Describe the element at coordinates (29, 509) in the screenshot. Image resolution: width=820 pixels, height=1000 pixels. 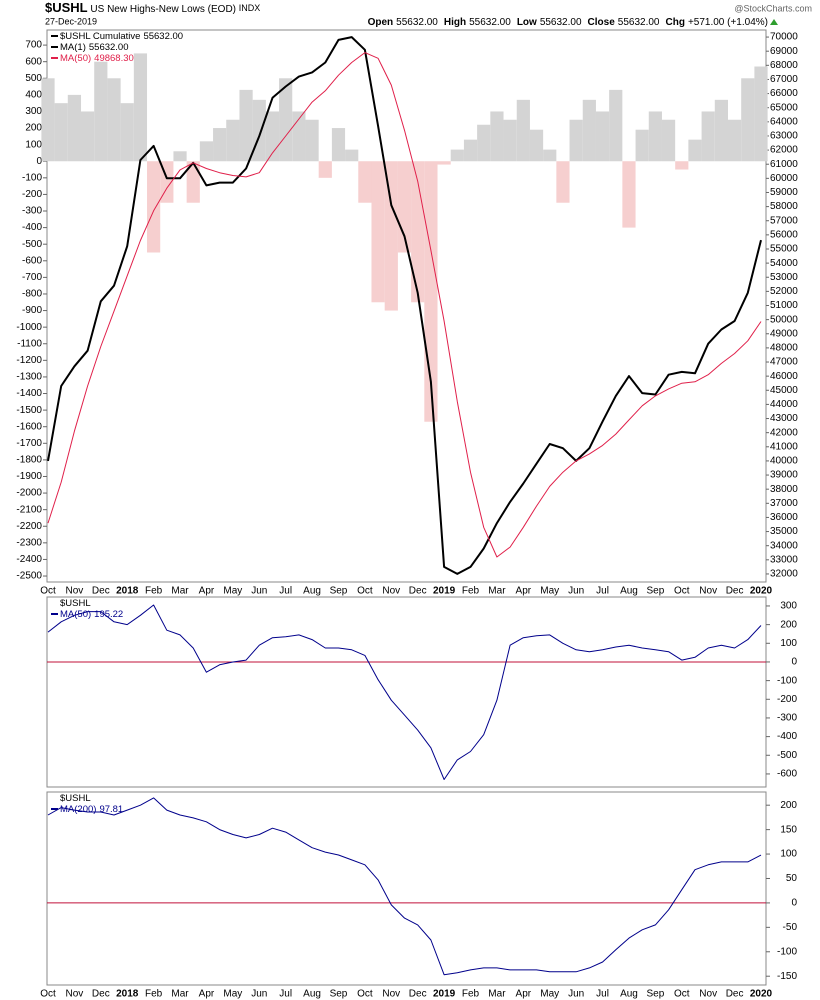
I see `y-tick-label: -2100` at that location.